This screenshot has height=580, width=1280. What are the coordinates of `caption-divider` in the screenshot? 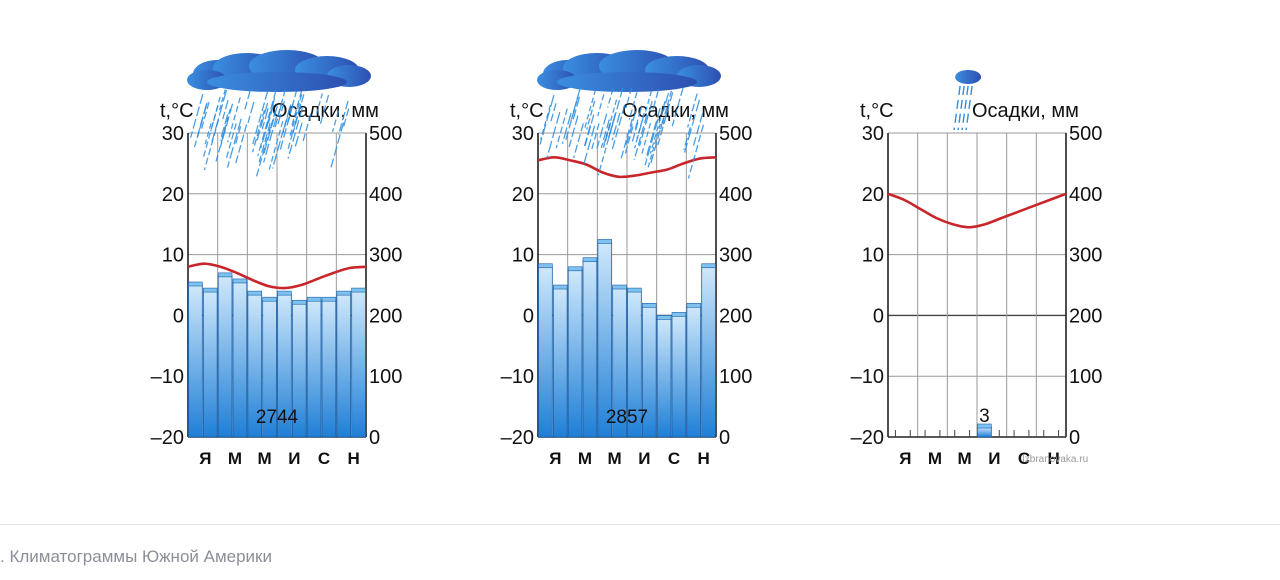 It's located at (640, 524).